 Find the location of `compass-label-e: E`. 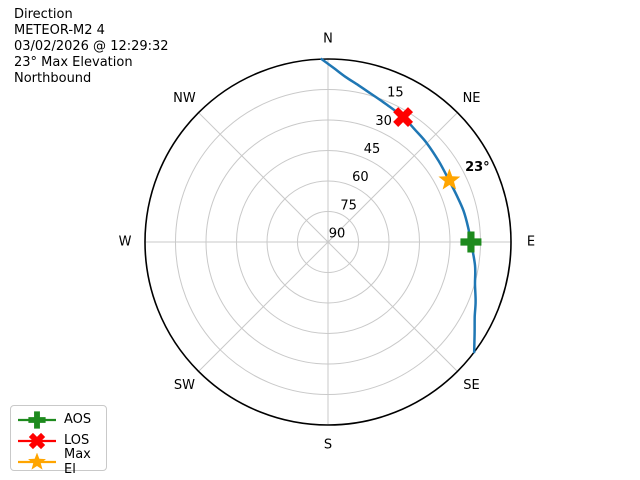

compass-label-e: E is located at coordinates (531, 242).